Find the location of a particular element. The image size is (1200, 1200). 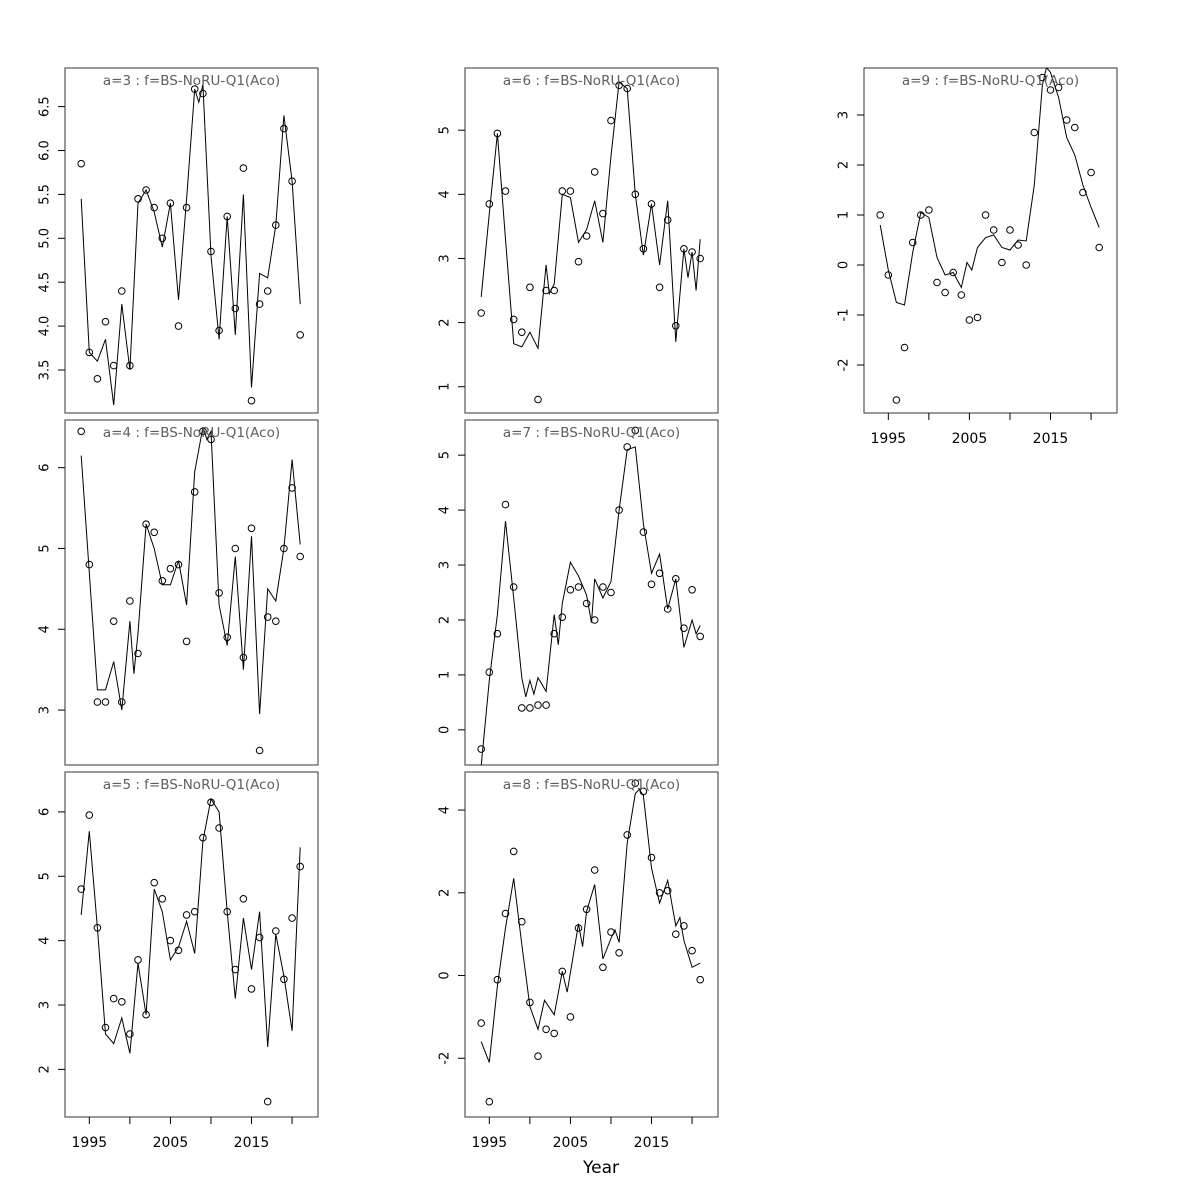

panel-a4: 3 4 5 6 a=4 : f=BS-NoRU-Q1(Aco) is located at coordinates (178, 592).